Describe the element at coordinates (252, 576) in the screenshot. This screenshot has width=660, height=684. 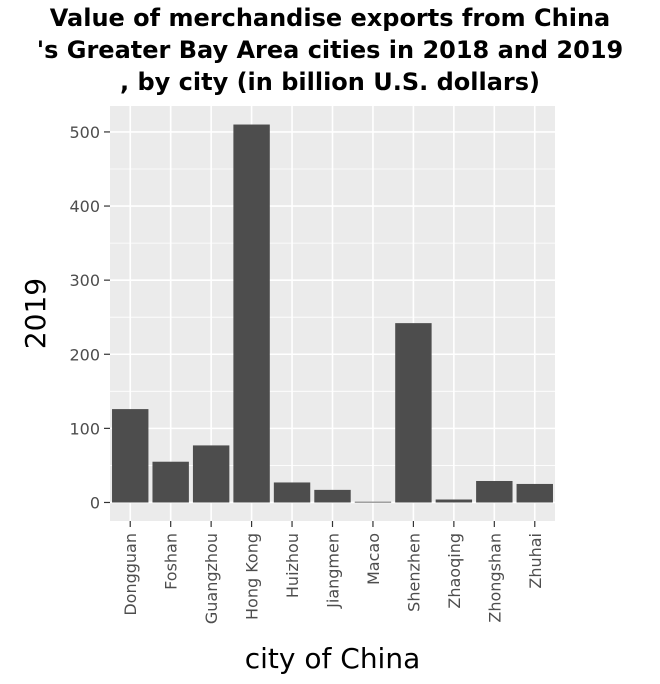
I see `x-tick-label: Hong Kong` at that location.